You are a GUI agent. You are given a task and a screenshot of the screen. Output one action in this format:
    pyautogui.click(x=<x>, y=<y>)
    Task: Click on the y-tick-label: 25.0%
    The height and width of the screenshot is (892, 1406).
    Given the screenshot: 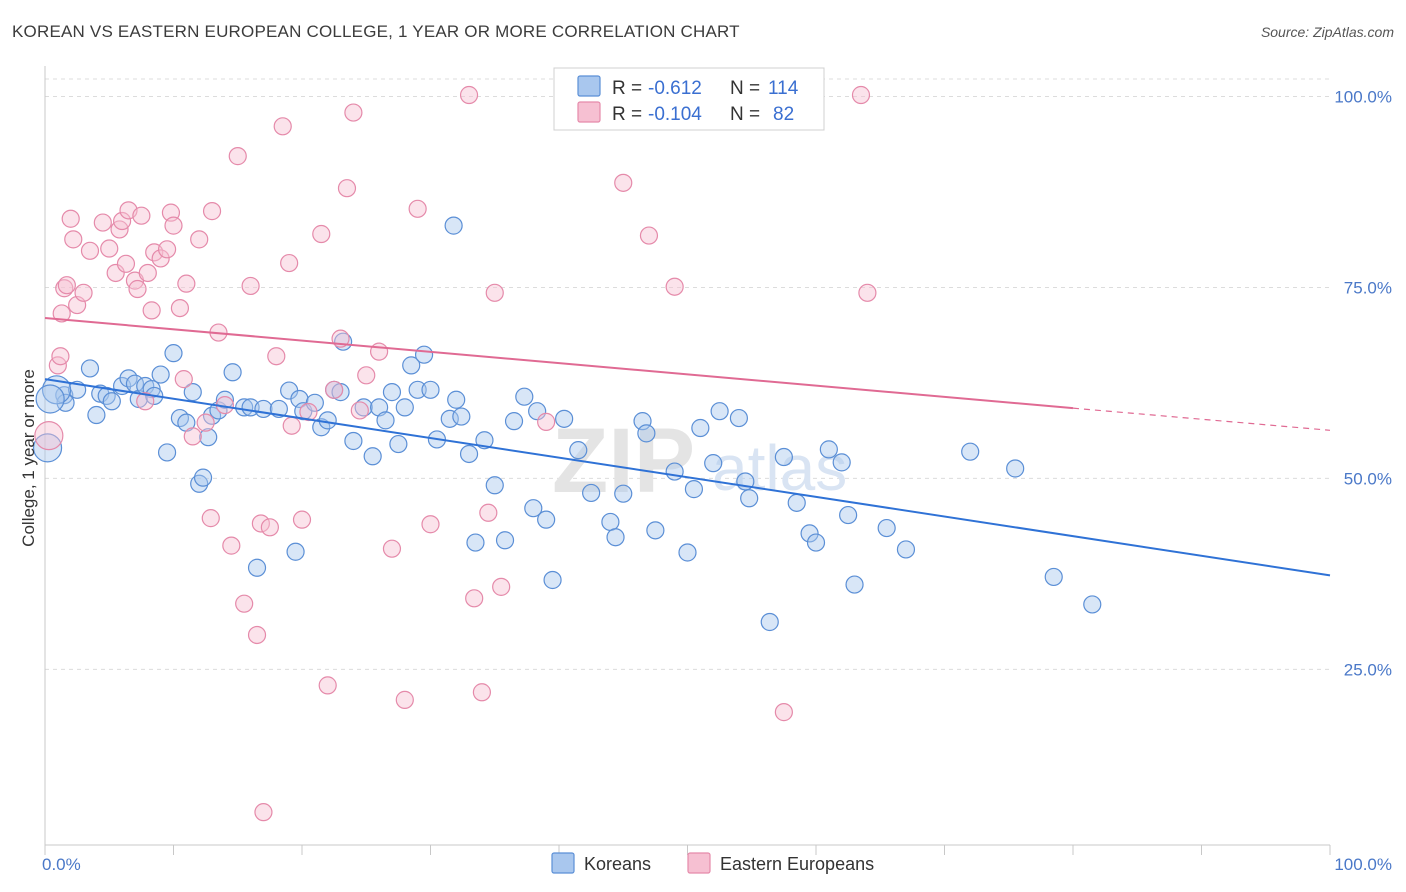 What is the action you would take?
    pyautogui.click(x=1368, y=669)
    